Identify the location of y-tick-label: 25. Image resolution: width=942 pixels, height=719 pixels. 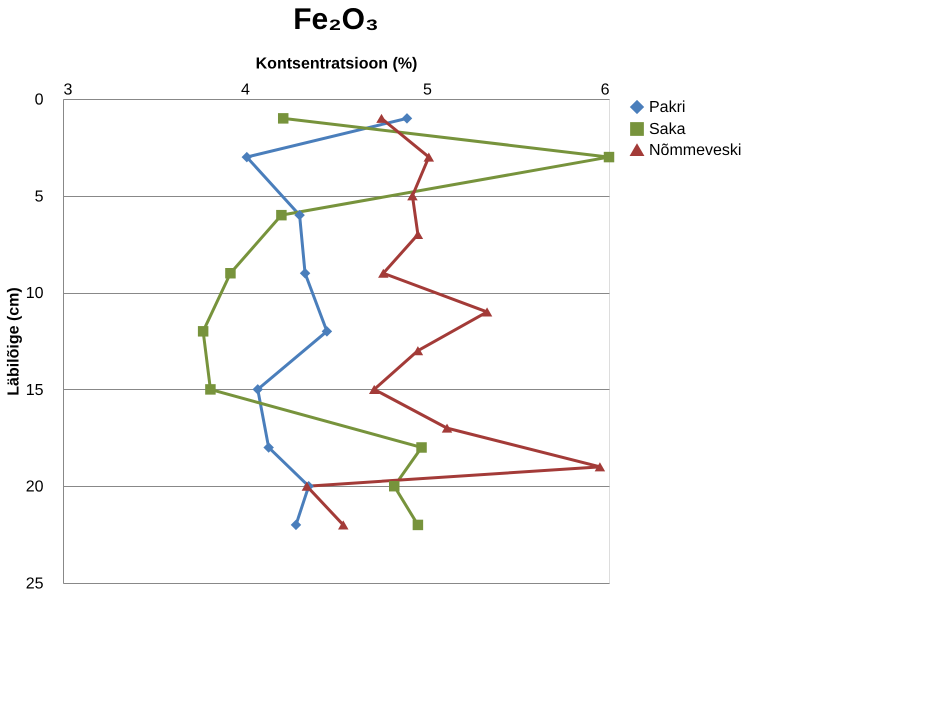
(35, 584).